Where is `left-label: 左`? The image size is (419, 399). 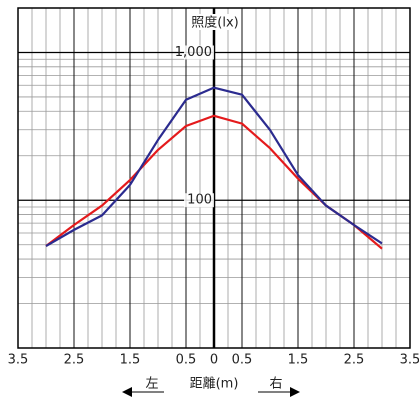
left-label: 左 is located at coordinates (151, 384).